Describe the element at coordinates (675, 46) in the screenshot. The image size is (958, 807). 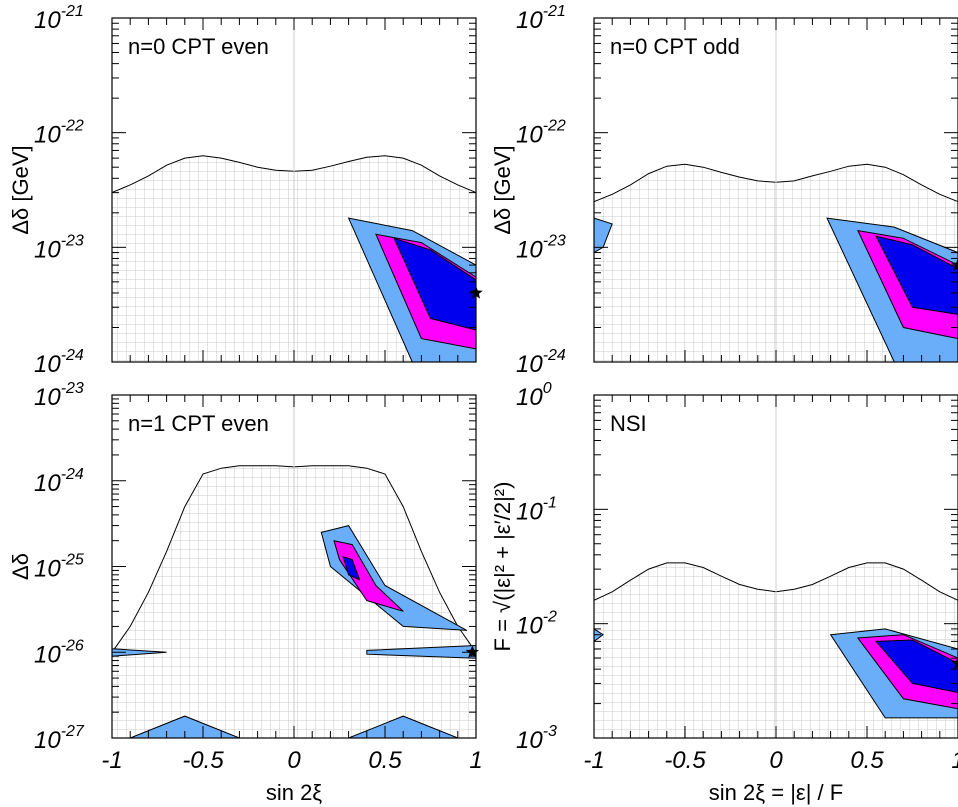
I see `panel-label: n=0 CPT odd` at that location.